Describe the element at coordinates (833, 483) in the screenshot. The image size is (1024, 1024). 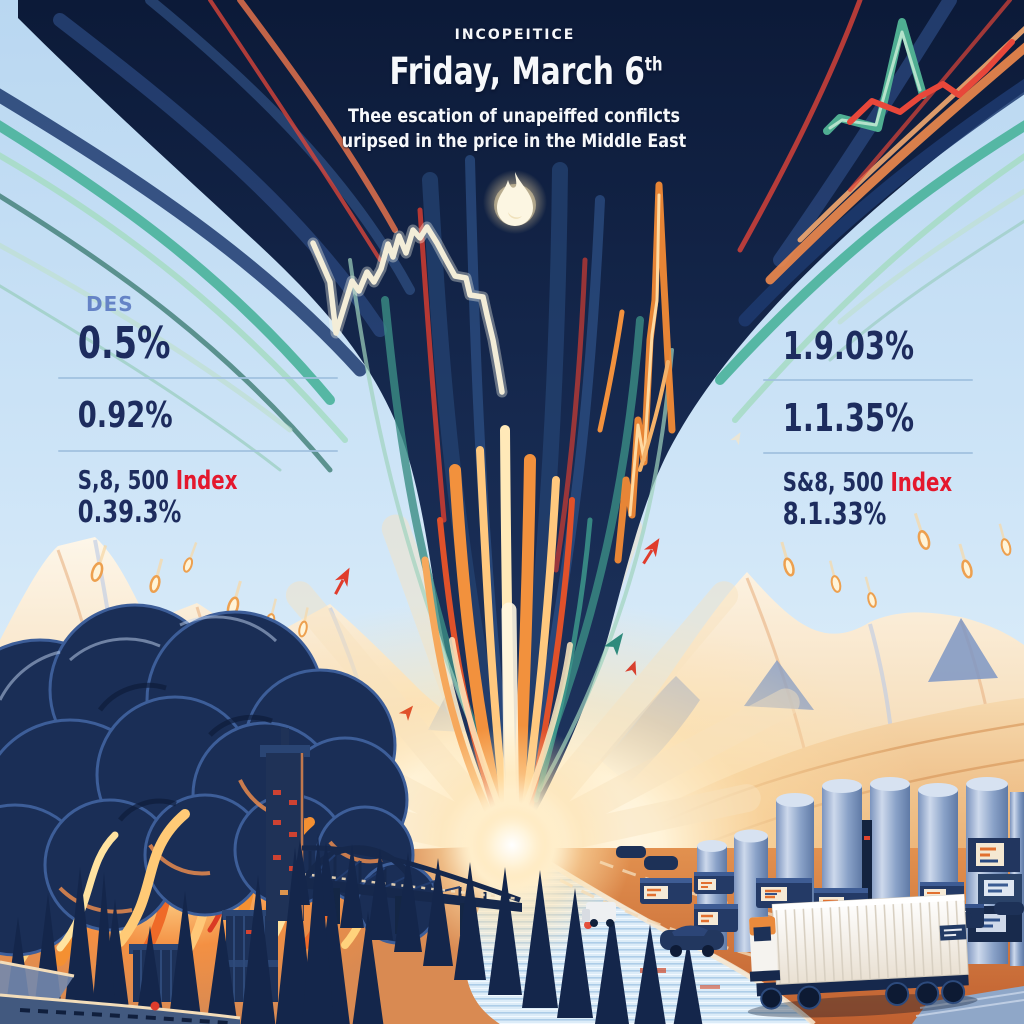
I see `index-name: S&8, 500` at that location.